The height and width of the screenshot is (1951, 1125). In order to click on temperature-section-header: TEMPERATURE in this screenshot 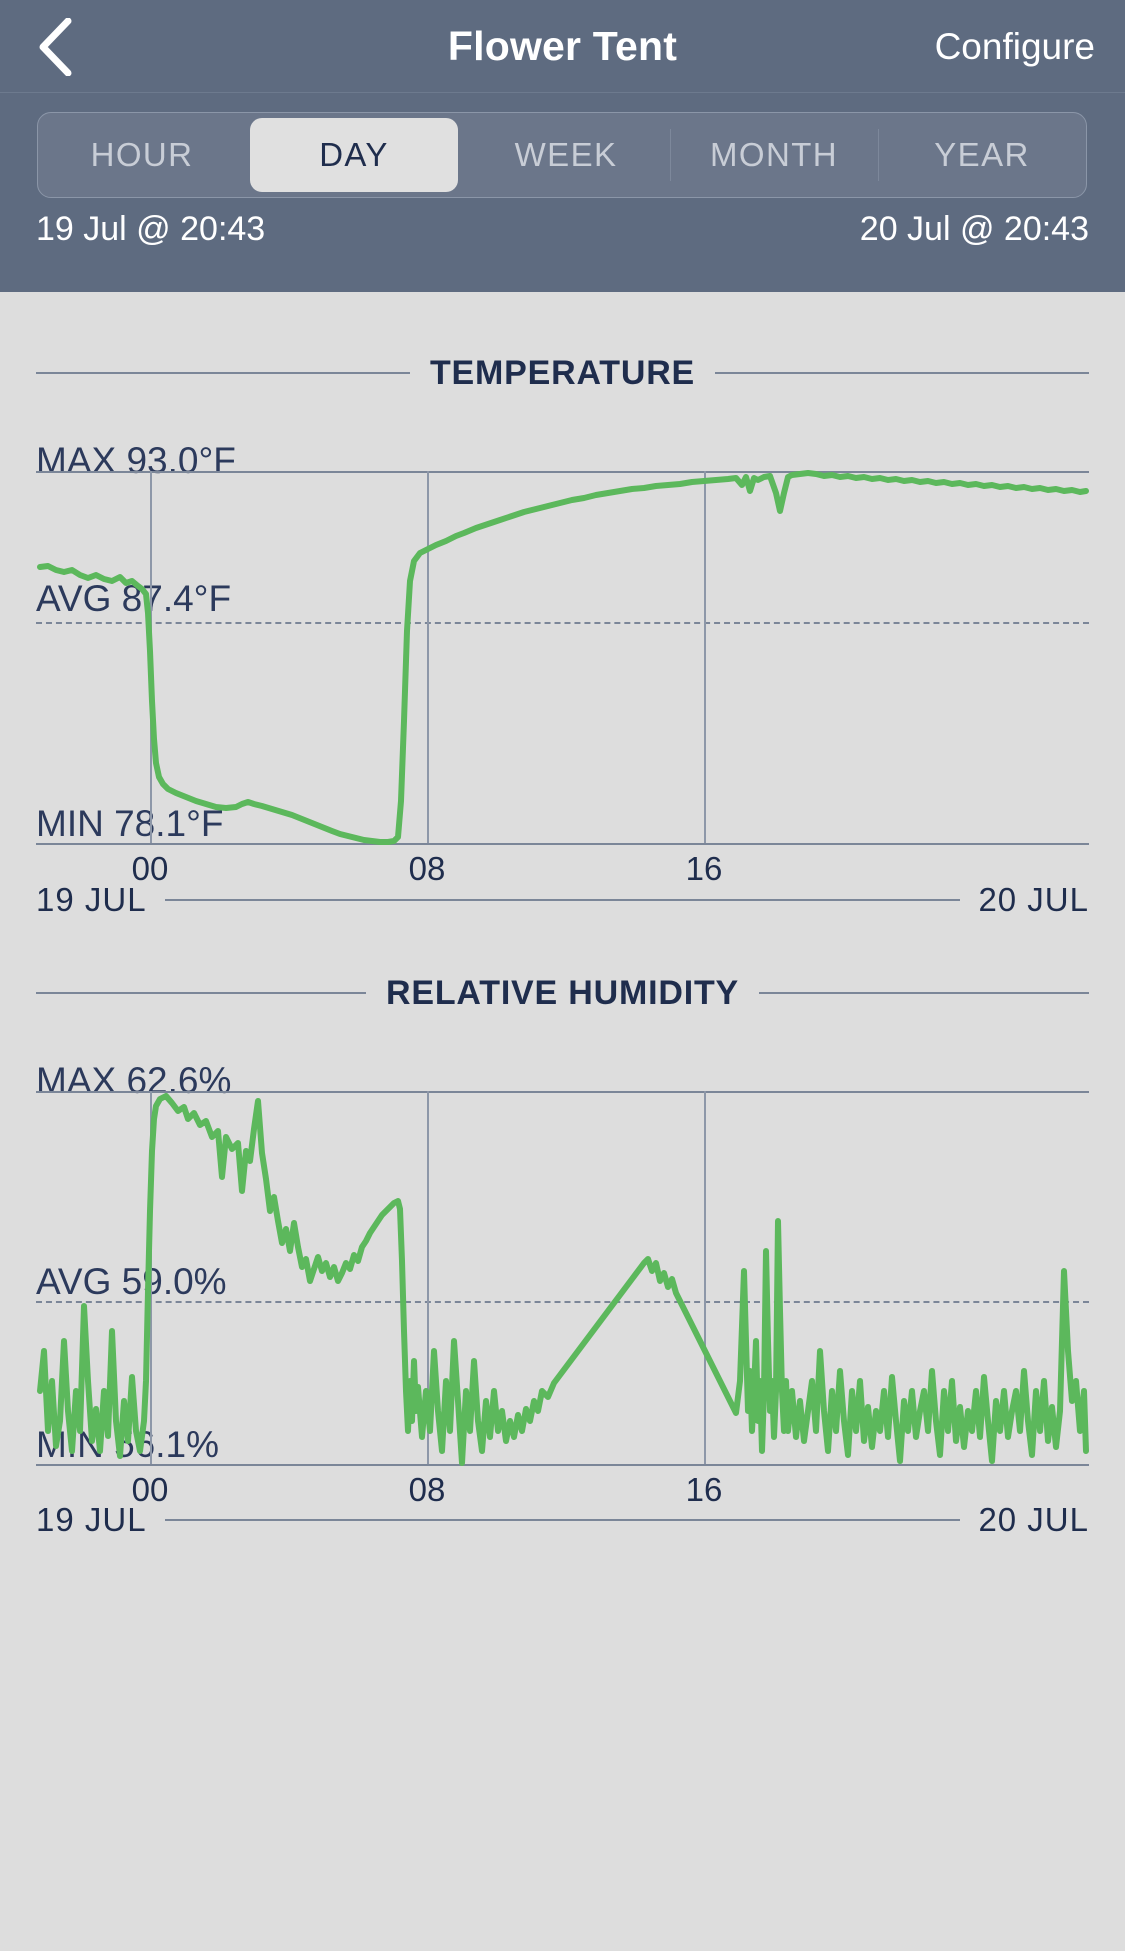, I will do `click(562, 372)`.